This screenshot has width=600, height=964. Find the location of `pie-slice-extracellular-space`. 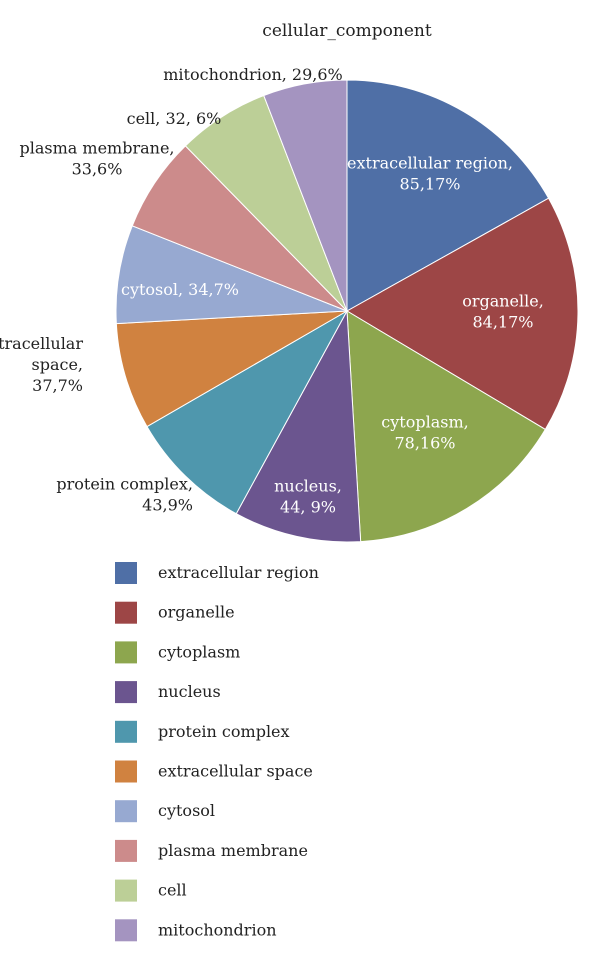

pie-slice-extracellular-space is located at coordinates (231, 369).